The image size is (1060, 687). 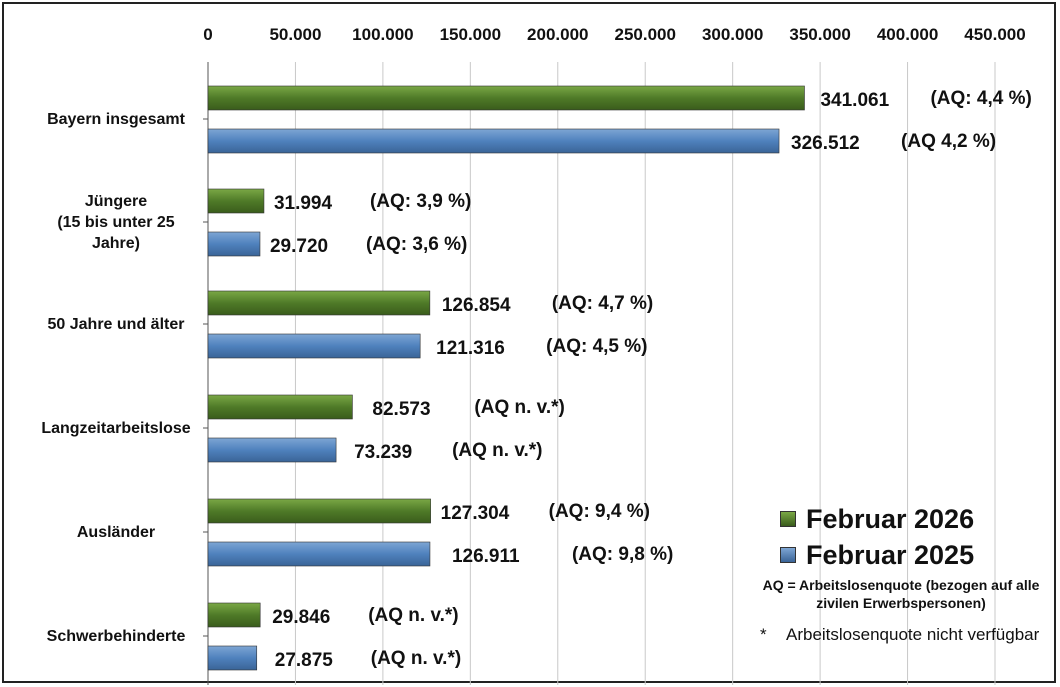 I want to click on data-label: 127.304, so click(x=475, y=513).